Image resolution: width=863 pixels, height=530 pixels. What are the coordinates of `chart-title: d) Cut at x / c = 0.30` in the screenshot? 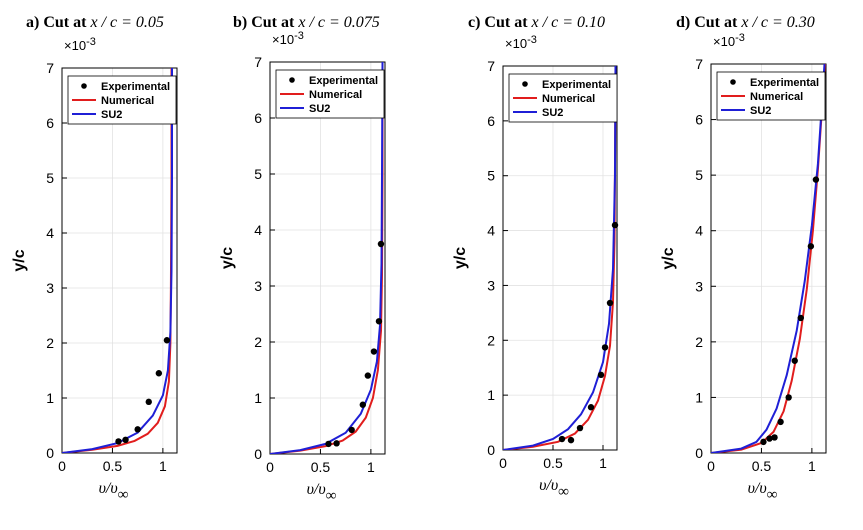 It's located at (745, 22).